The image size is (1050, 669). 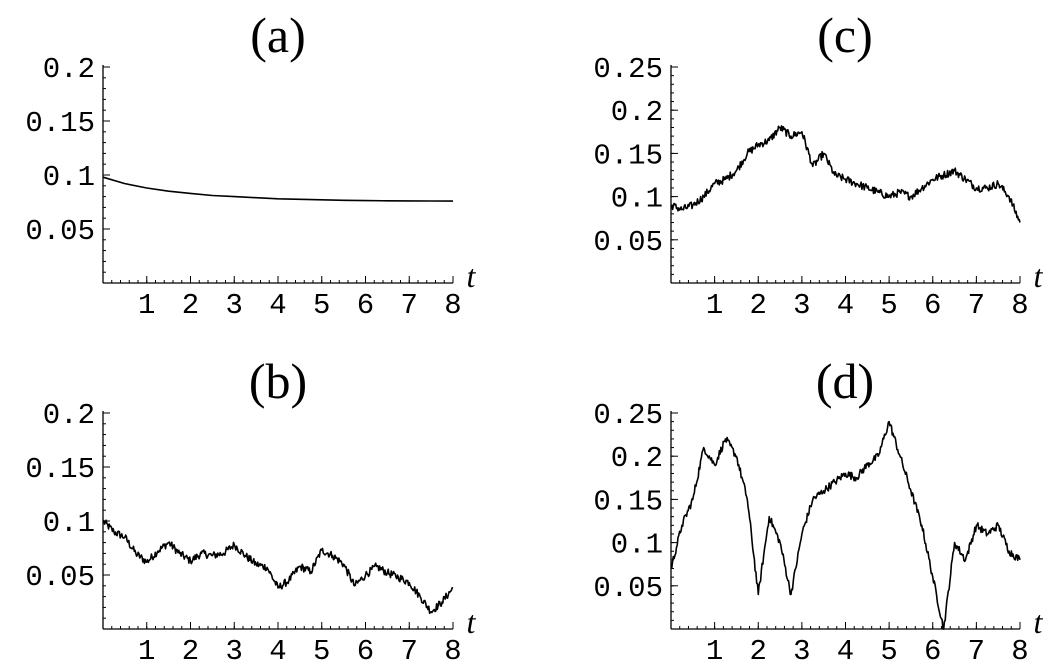 I want to click on panel-title: (a), so click(x=278, y=35).